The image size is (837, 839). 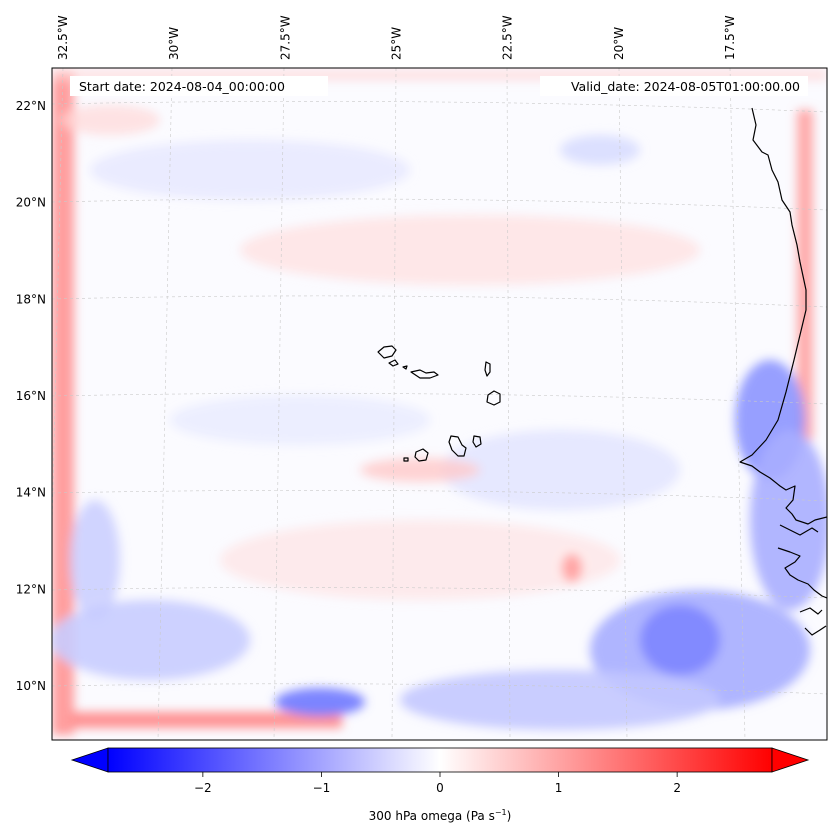 I want to click on weak-negative-mid, so click(x=300, y=420).